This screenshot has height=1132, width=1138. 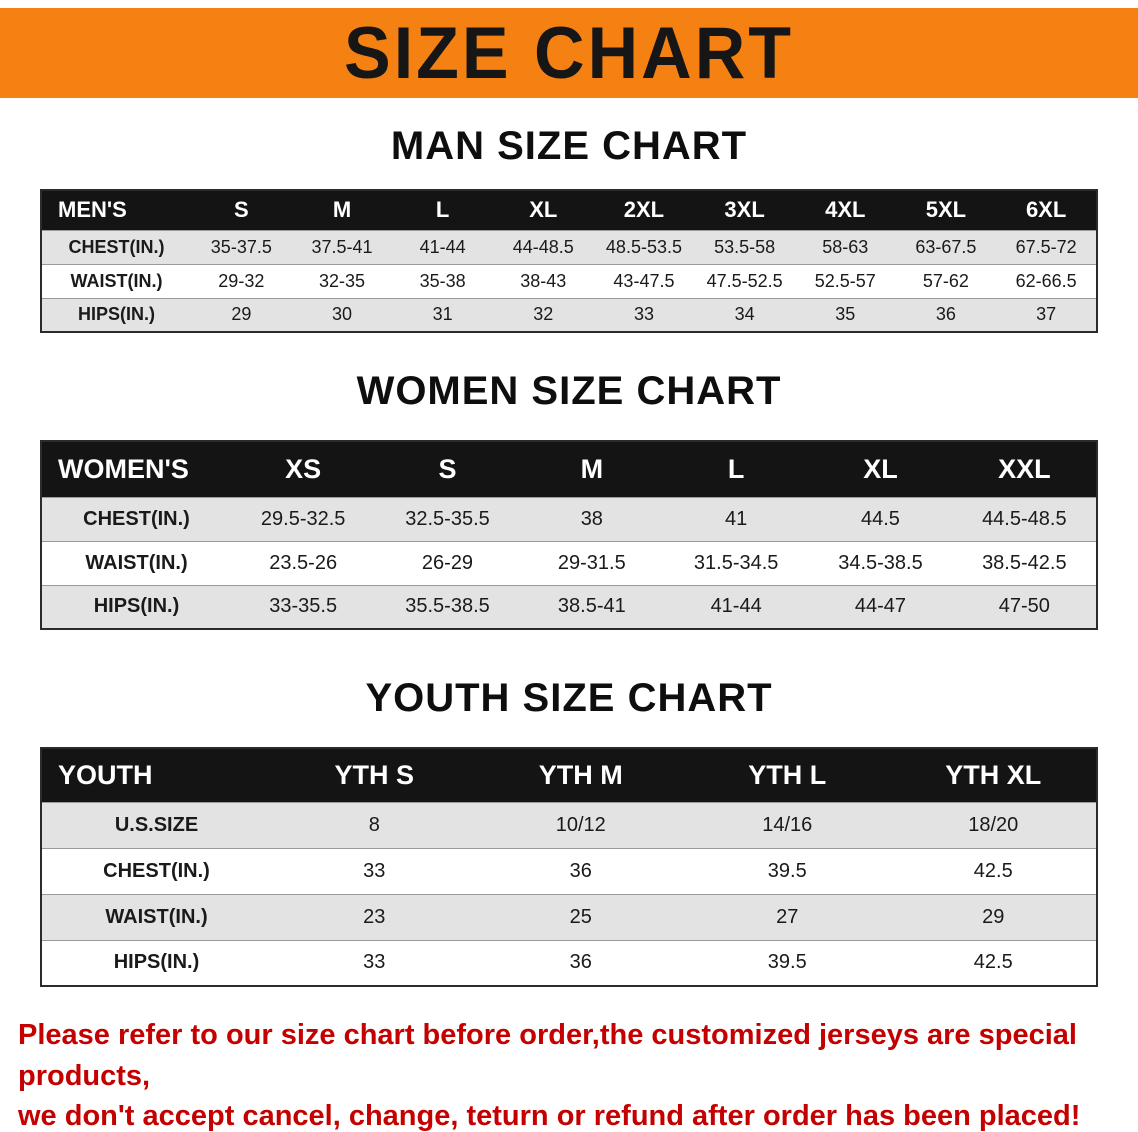 What do you see at coordinates (303, 606) in the screenshot?
I see `size-value: 33-35.5` at bounding box center [303, 606].